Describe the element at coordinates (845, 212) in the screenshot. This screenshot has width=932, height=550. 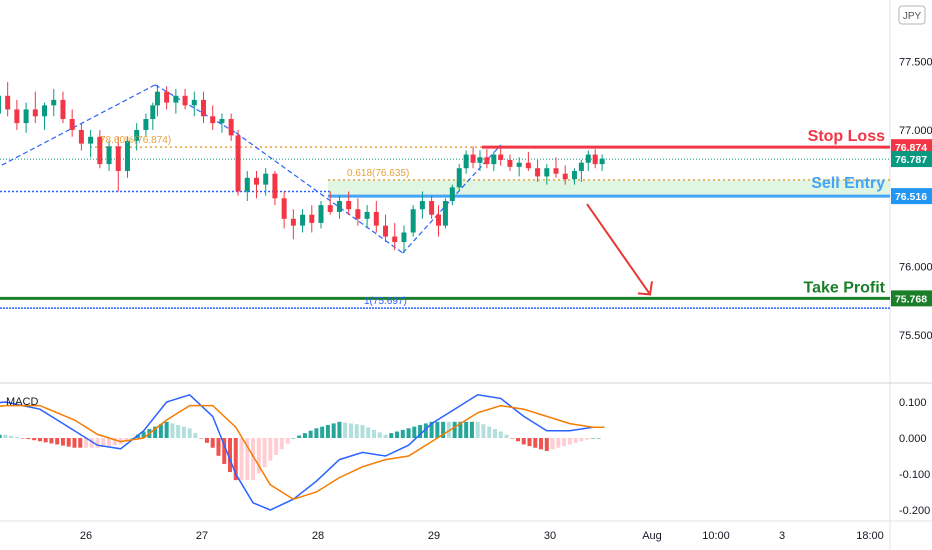
I see `level-labels: Stop Loss Sell Entry Take Profit` at that location.